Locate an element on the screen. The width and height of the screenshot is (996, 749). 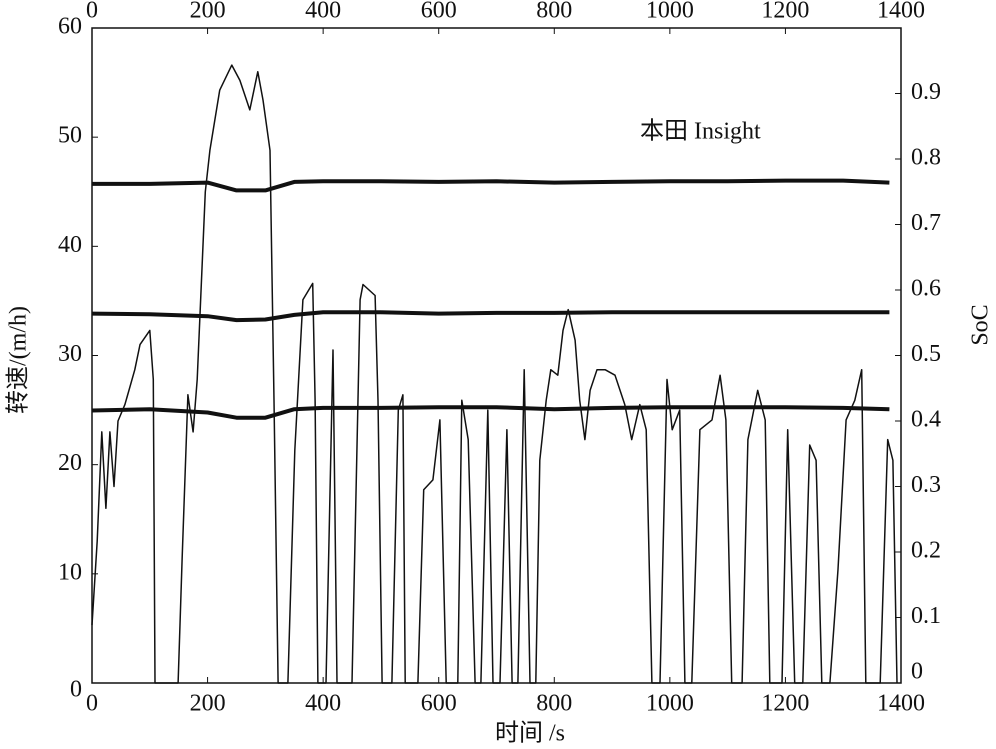
x-top-tick-label: 800 is located at coordinates (554, 12).